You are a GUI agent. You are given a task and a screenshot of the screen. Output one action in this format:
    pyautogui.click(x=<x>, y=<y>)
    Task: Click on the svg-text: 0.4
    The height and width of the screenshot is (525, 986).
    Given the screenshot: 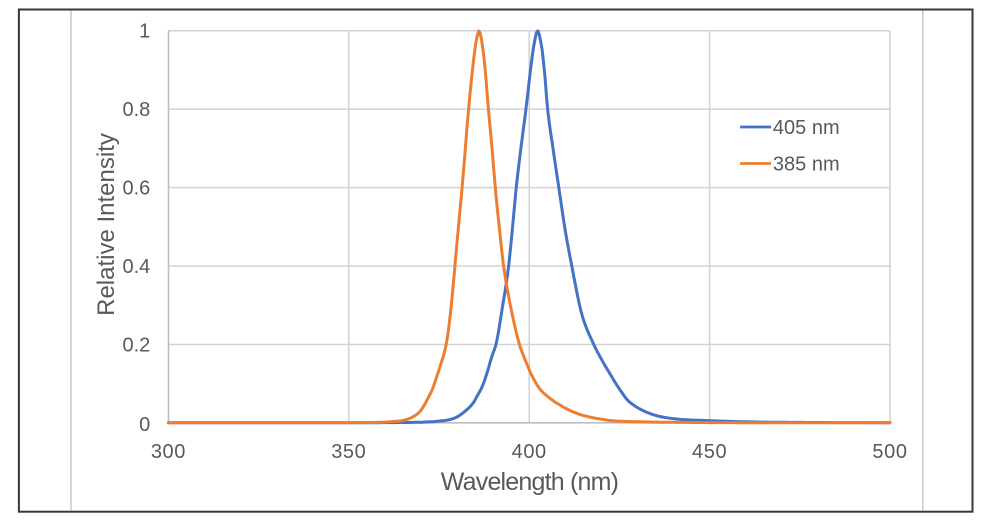 What is the action you would take?
    pyautogui.click(x=136, y=267)
    